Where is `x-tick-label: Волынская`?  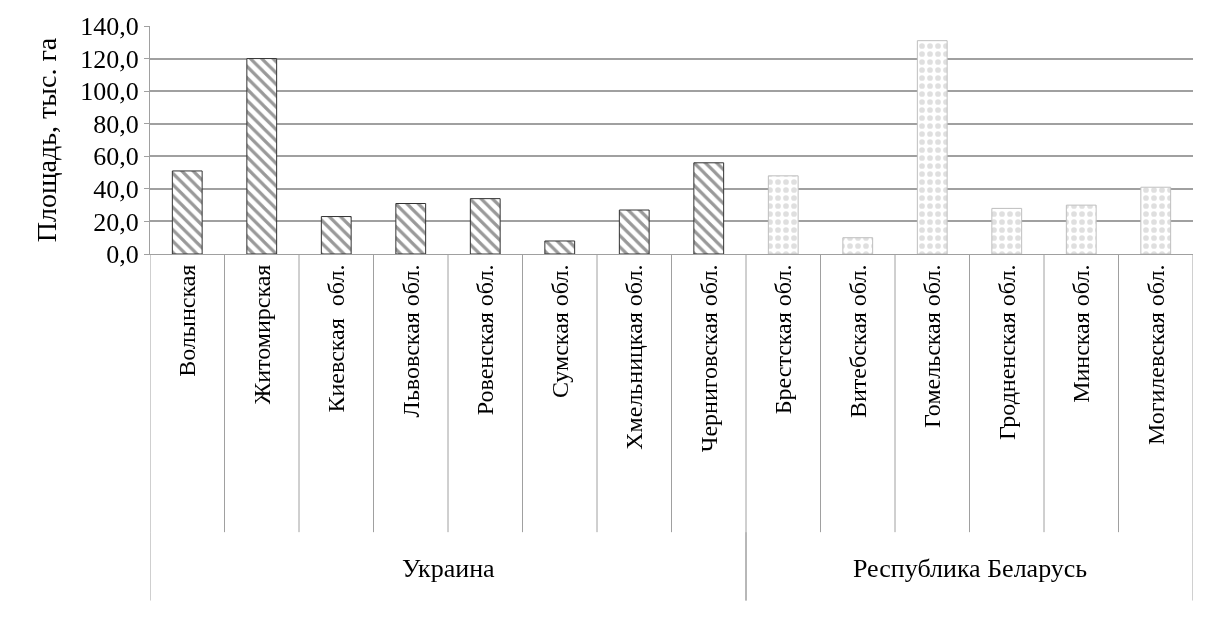 x-tick-label: Волынская is located at coordinates (187, 320).